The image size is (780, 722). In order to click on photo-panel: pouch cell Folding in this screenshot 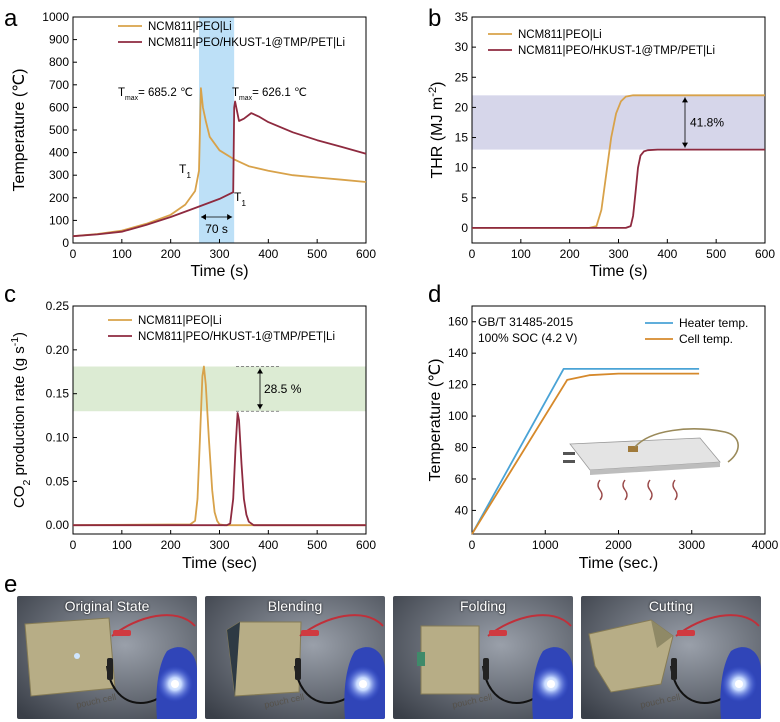, I will do `click(483, 657)`.